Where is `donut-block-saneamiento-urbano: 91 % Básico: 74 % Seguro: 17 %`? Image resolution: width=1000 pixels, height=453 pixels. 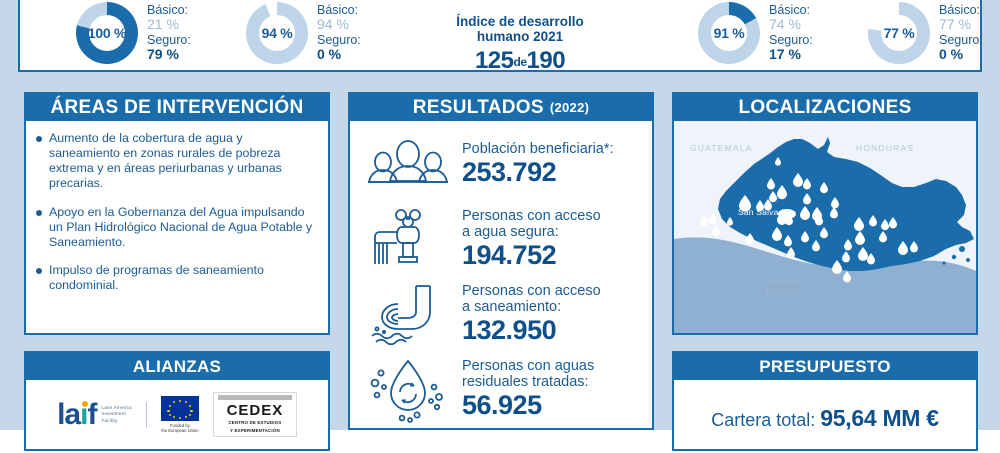
donut-block-saneamiento-urbano: 91 % Básico: 74 % Seguro: 17 % is located at coordinates (755, 33).